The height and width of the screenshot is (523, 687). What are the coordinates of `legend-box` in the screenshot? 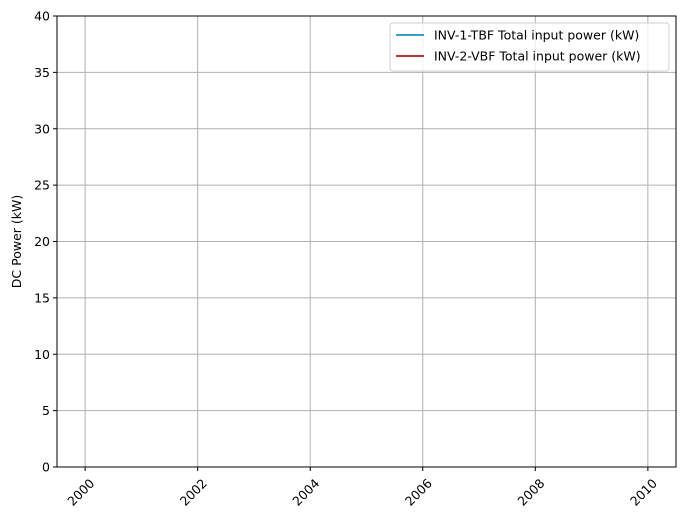 It's located at (529, 47).